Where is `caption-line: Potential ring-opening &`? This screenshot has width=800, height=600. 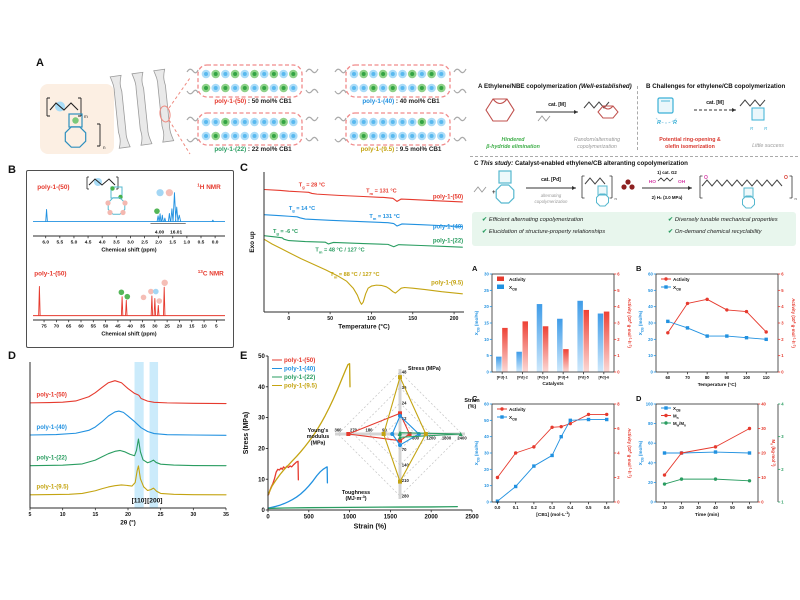
caption-line: Potential ring-opening & is located at coordinates (690, 140).